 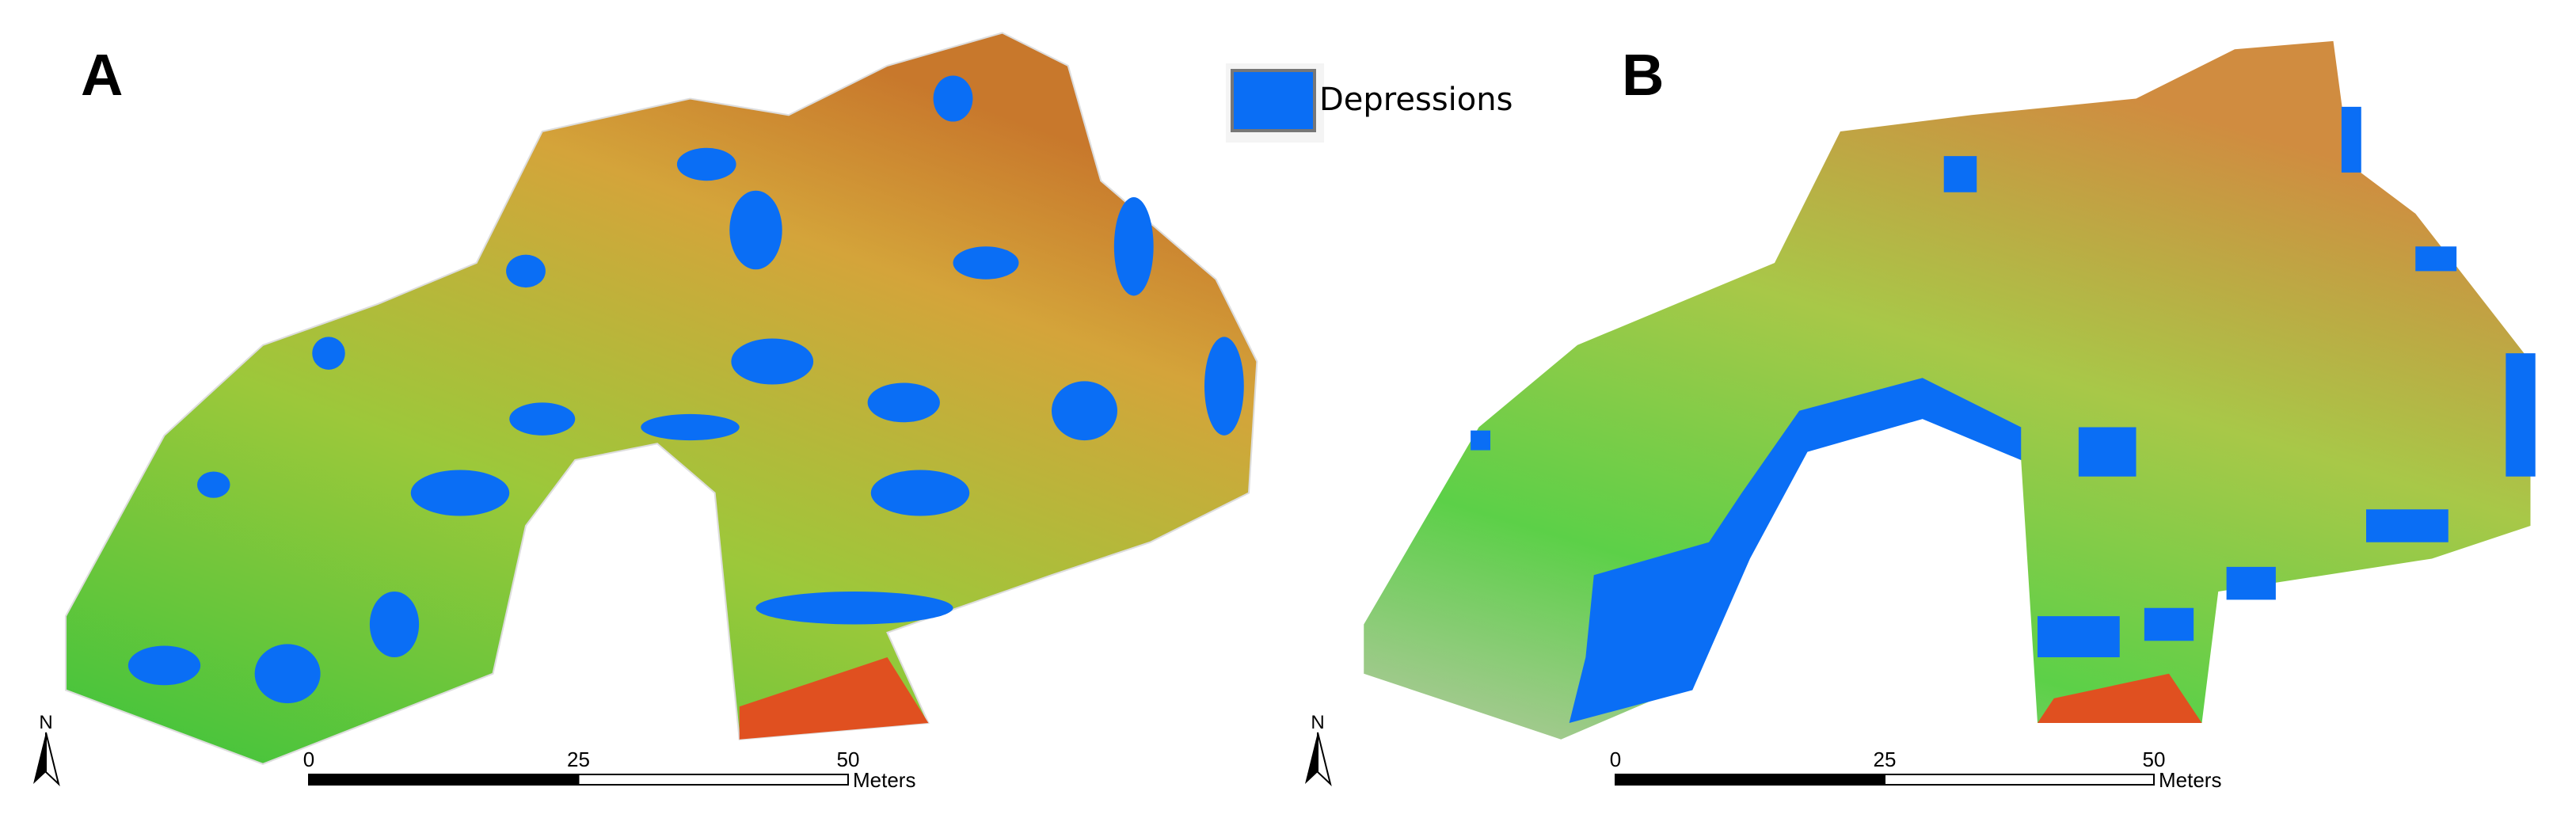 What do you see at coordinates (1643, 75) in the screenshot?
I see `panel-label: B` at bounding box center [1643, 75].